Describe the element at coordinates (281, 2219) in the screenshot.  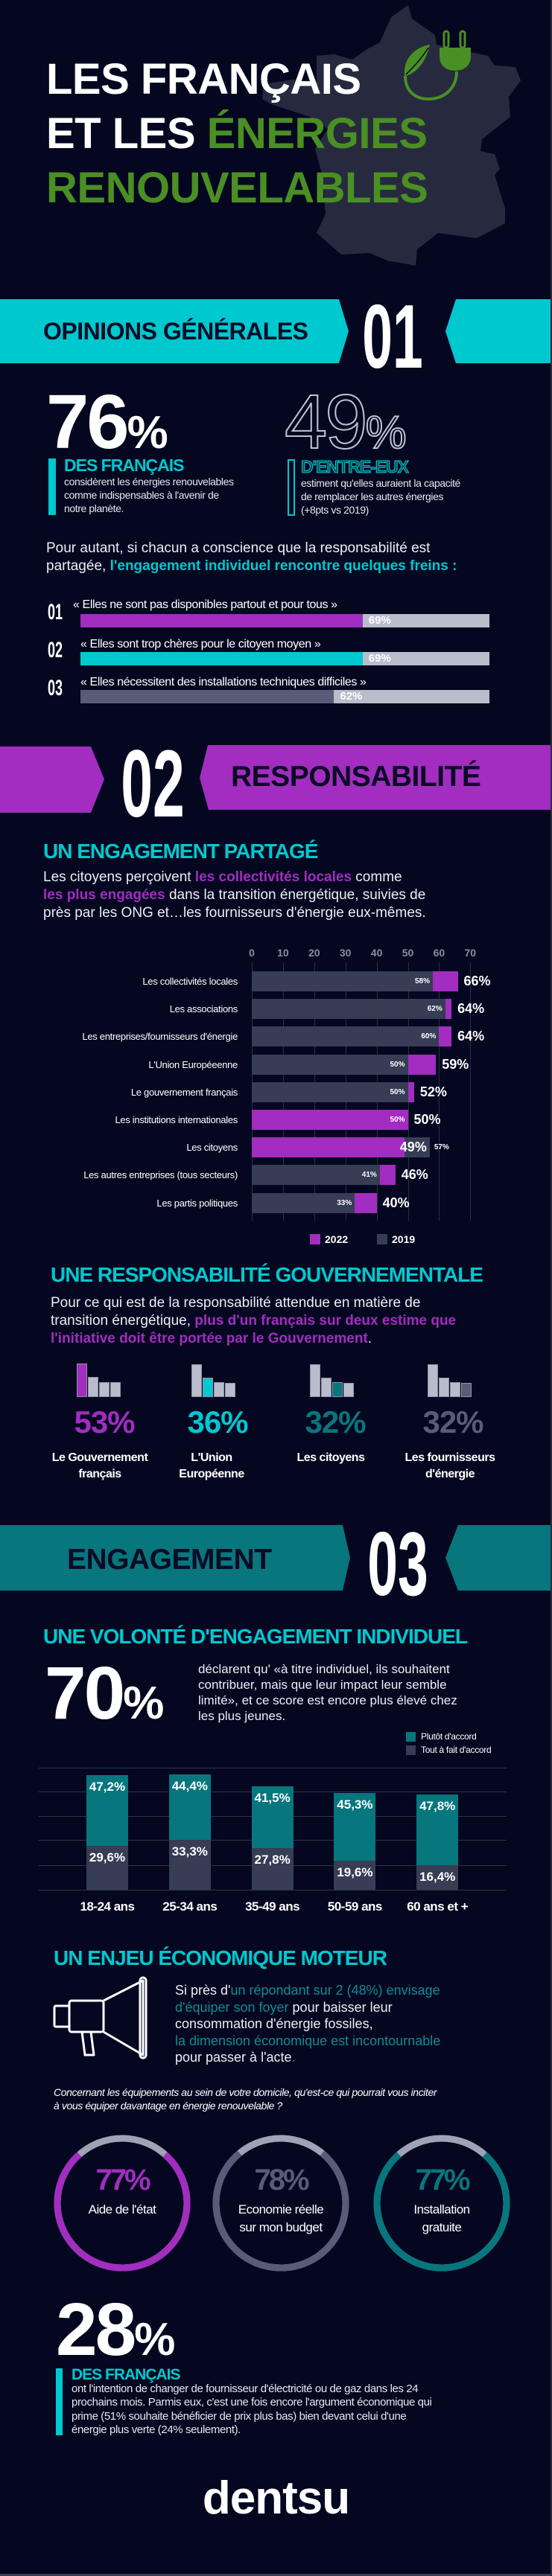
I see `incentive-label: Economie réelle sur mon budget` at that location.